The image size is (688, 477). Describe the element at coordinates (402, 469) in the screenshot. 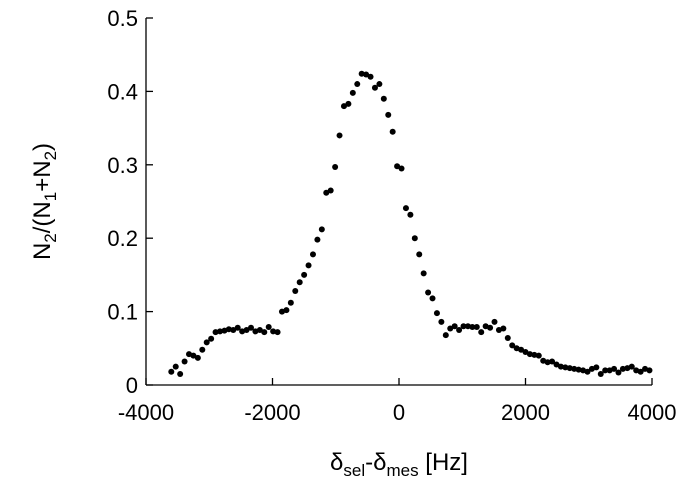

I see `x-axis-label-sub2: mes` at that location.